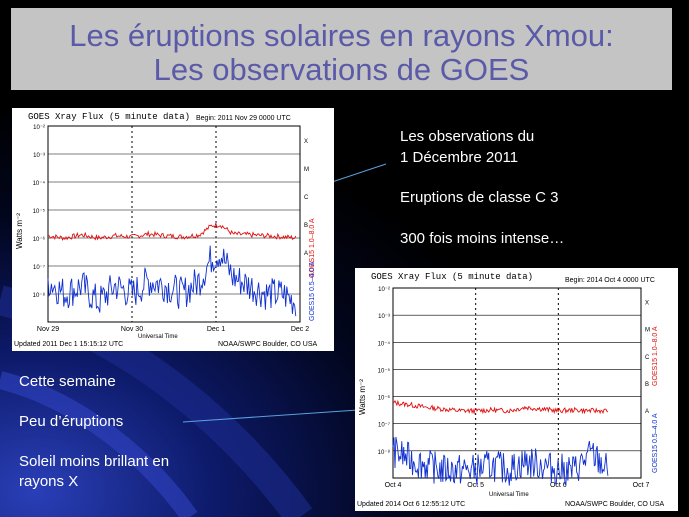  I want to click on note-line: rayons X, so click(49, 481).